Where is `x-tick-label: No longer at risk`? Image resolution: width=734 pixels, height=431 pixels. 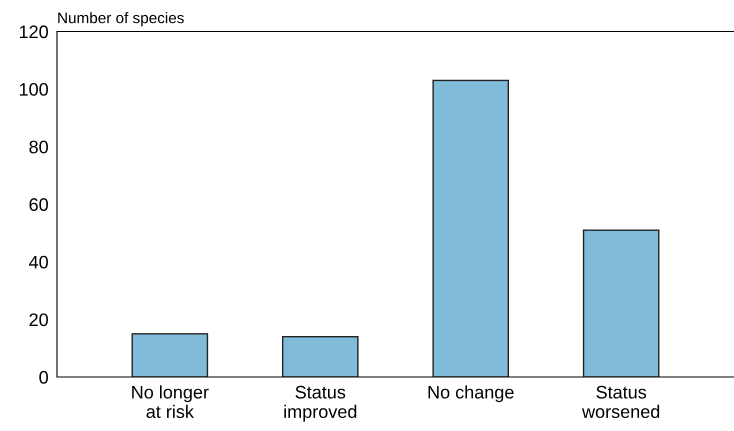 x-tick-label: No longer at risk is located at coordinates (170, 401).